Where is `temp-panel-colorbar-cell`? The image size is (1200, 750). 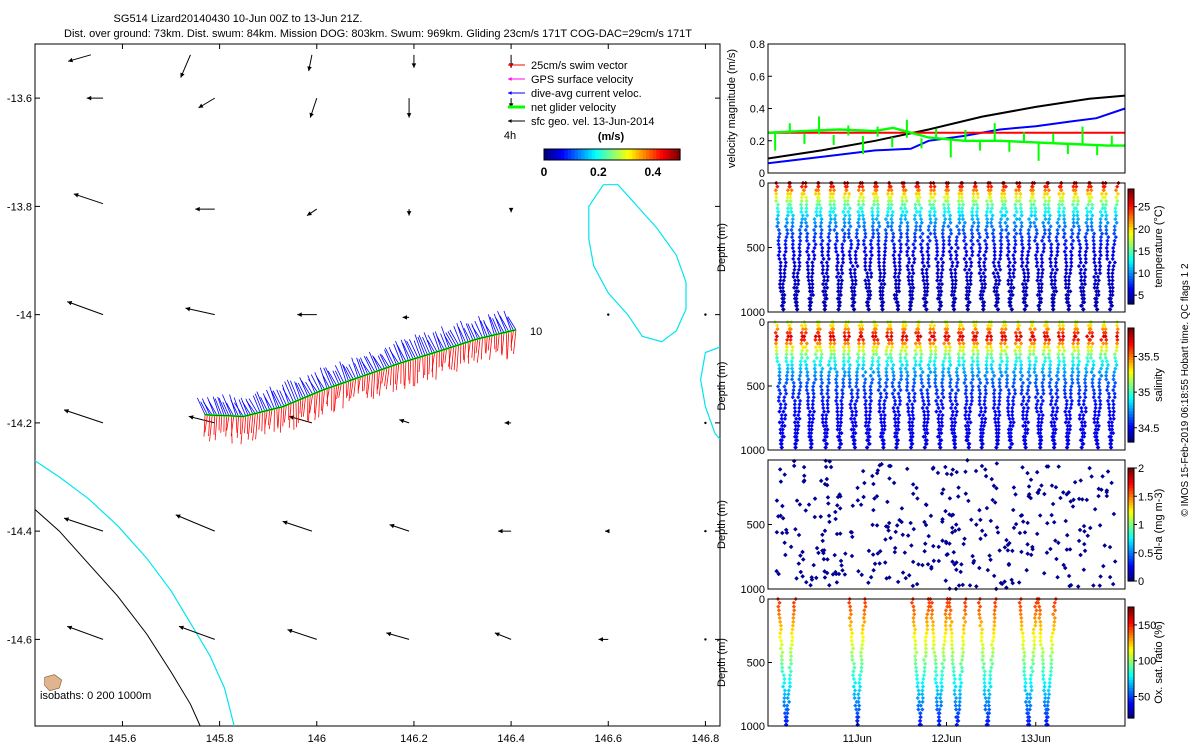
temp-panel-colorbar-cell is located at coordinates (1131, 245).